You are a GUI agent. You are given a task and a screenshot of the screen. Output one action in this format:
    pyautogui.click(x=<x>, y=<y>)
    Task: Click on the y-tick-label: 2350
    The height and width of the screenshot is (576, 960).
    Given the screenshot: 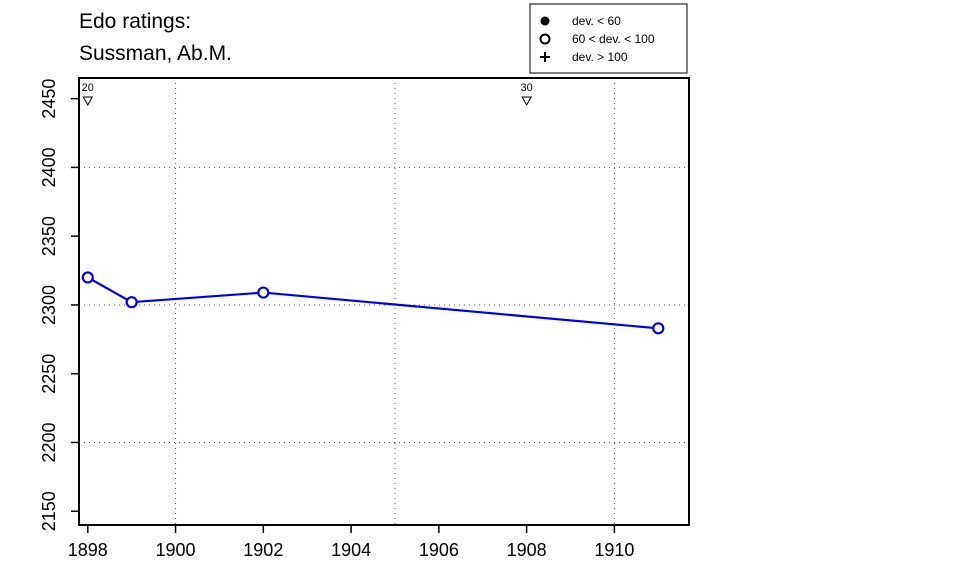 What is the action you would take?
    pyautogui.click(x=49, y=236)
    